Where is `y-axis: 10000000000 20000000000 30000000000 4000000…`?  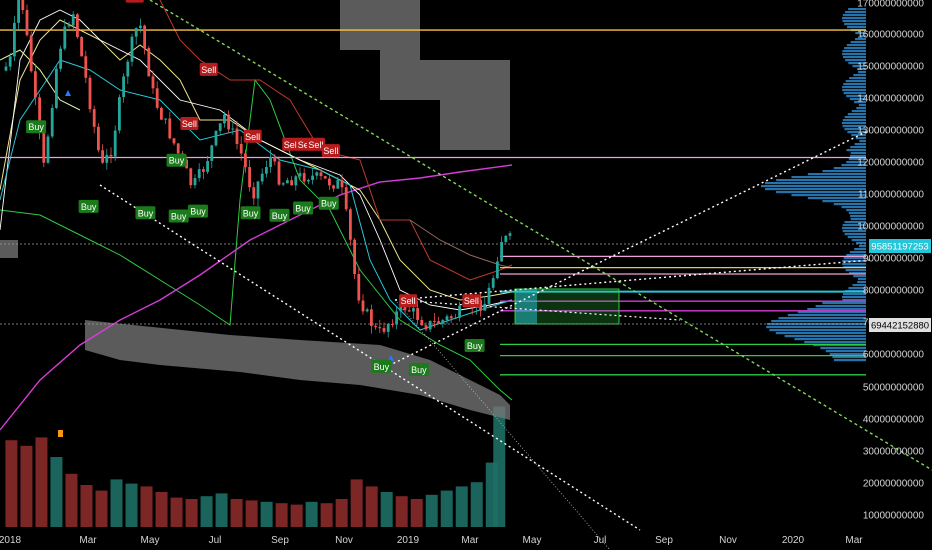
y-axis: 10000000000 20000000000 30000000000 4000000… is located at coordinates (894, 261).